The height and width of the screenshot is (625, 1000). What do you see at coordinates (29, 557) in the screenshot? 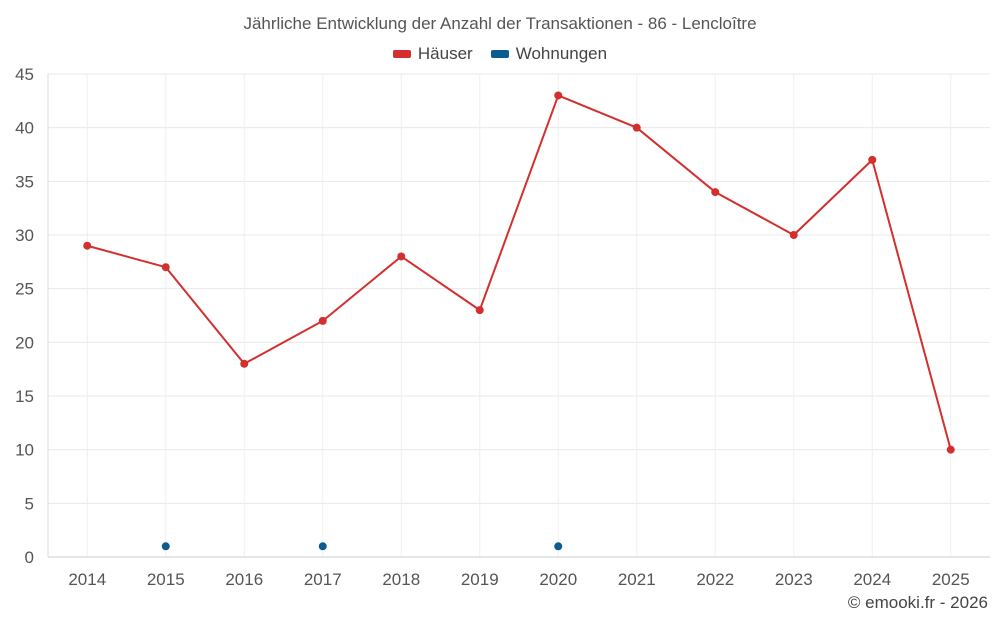
I see `y-tick-label: 0` at bounding box center [29, 557].